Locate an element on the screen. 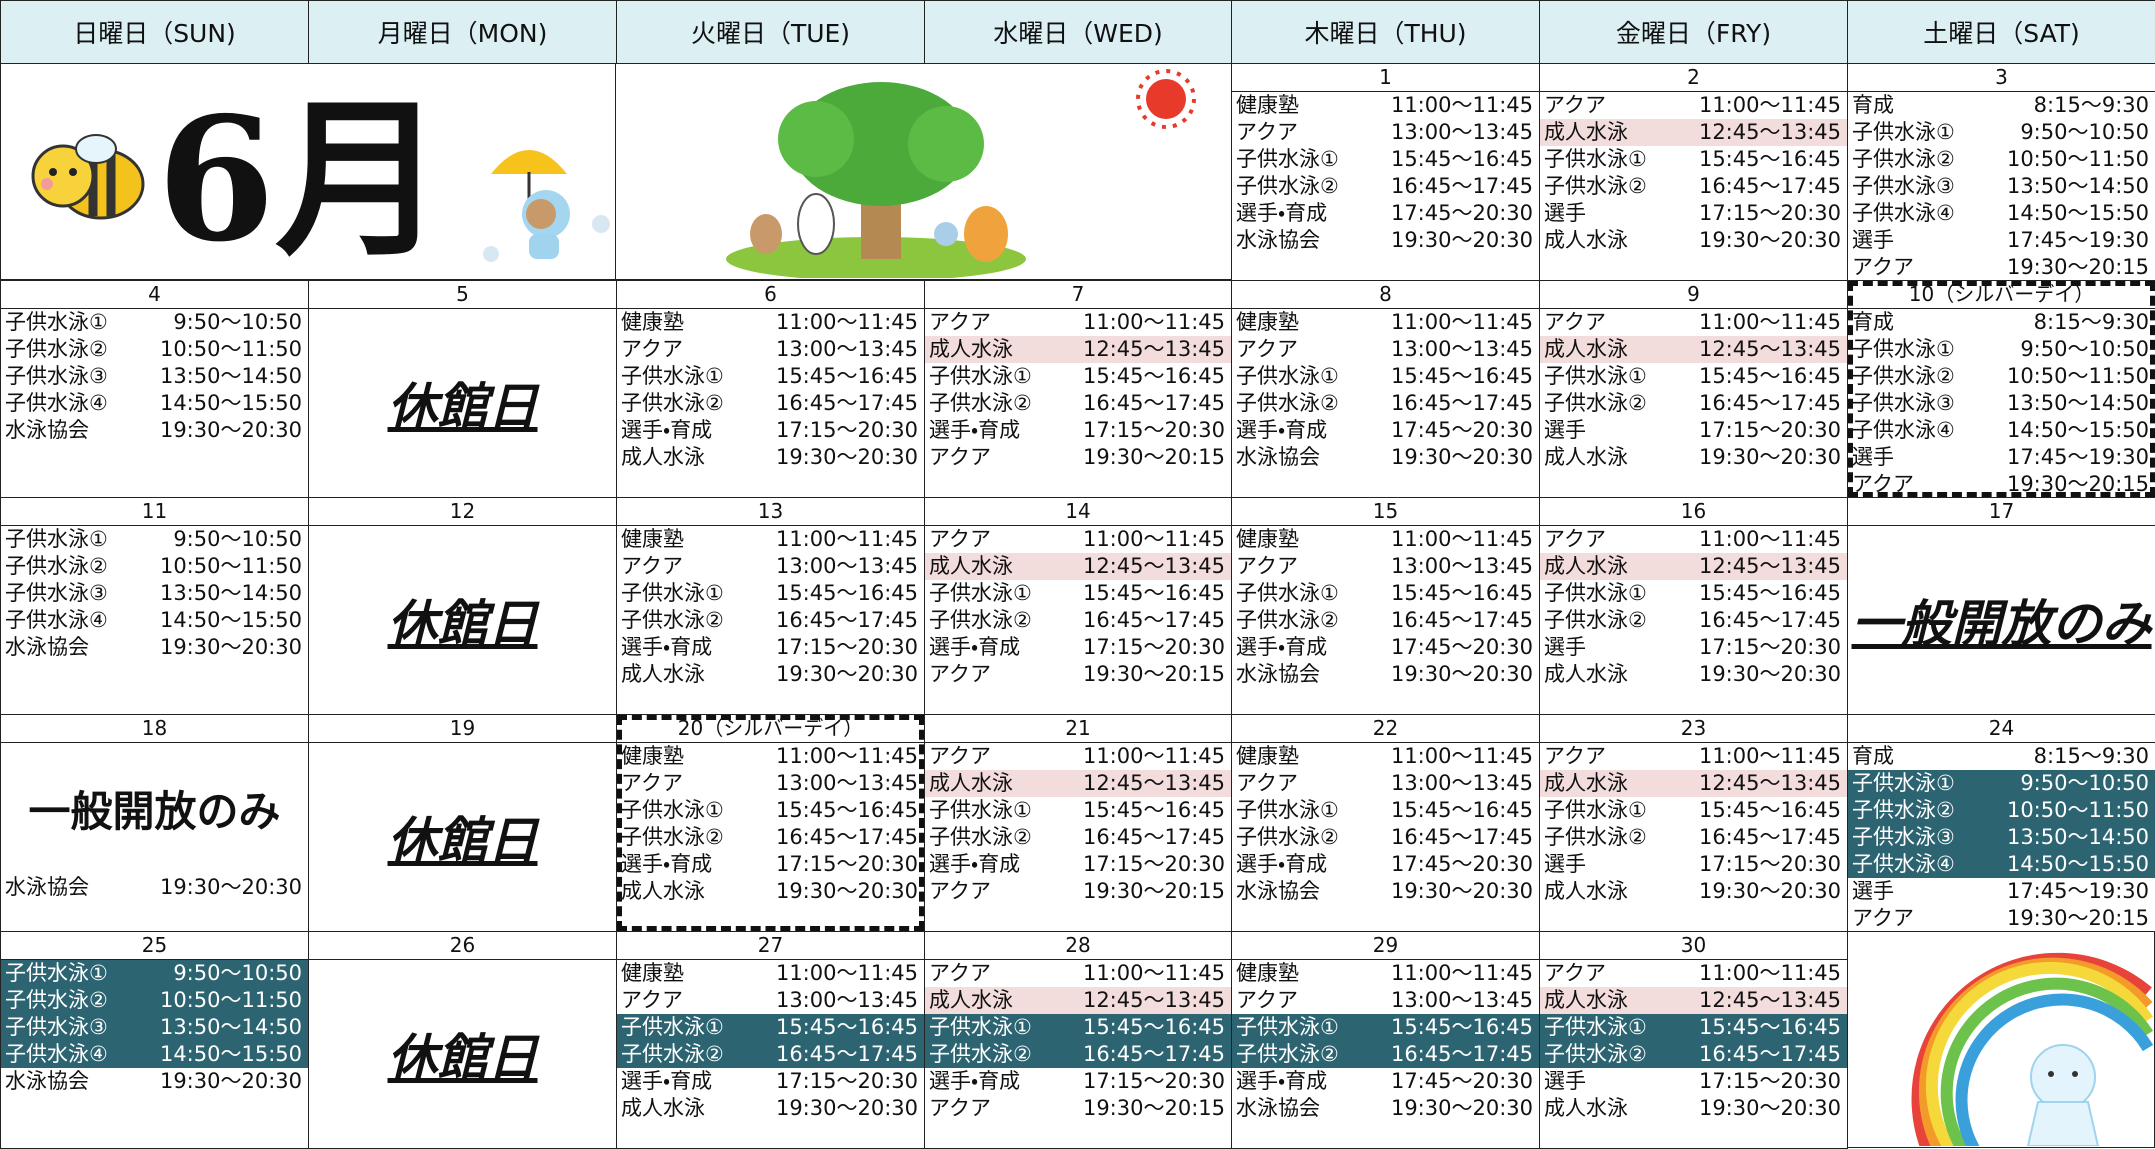 The width and height of the screenshot is (2155, 1149). date-label: 2 is located at coordinates (1693, 78).